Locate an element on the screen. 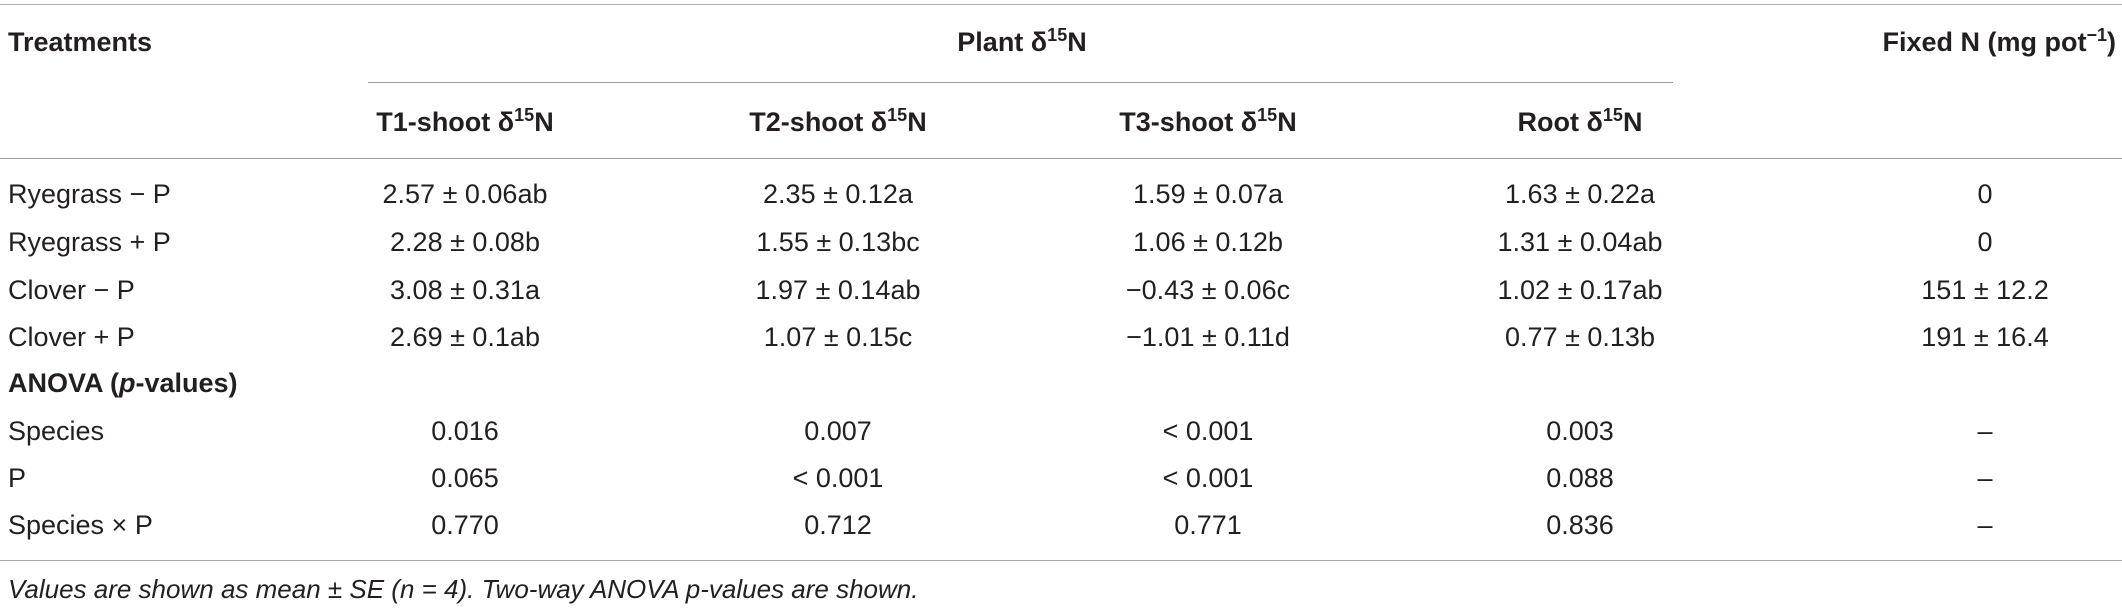  header-t3-shoot: T3-shoot δ15N is located at coordinates (1208, 121).